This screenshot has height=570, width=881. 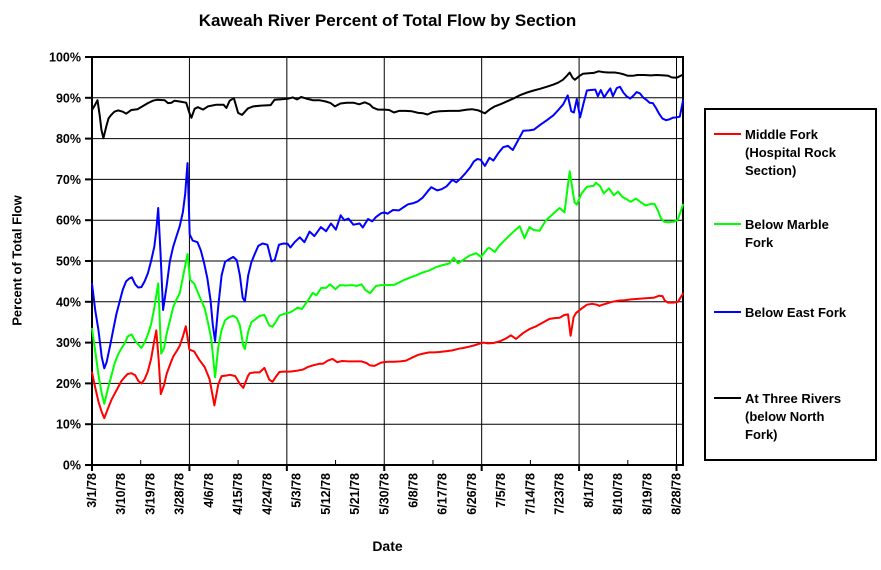 I want to click on x-tick-label: 3/10/78, so click(x=121, y=494).